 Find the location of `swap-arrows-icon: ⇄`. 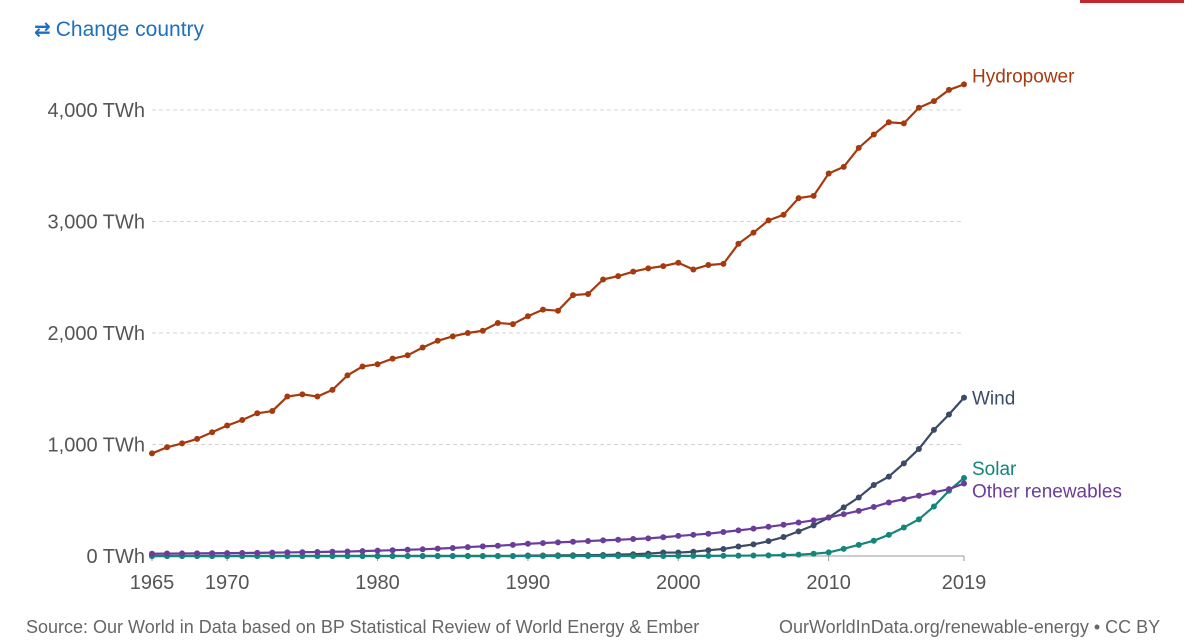

swap-arrows-icon: ⇄ is located at coordinates (42, 30).